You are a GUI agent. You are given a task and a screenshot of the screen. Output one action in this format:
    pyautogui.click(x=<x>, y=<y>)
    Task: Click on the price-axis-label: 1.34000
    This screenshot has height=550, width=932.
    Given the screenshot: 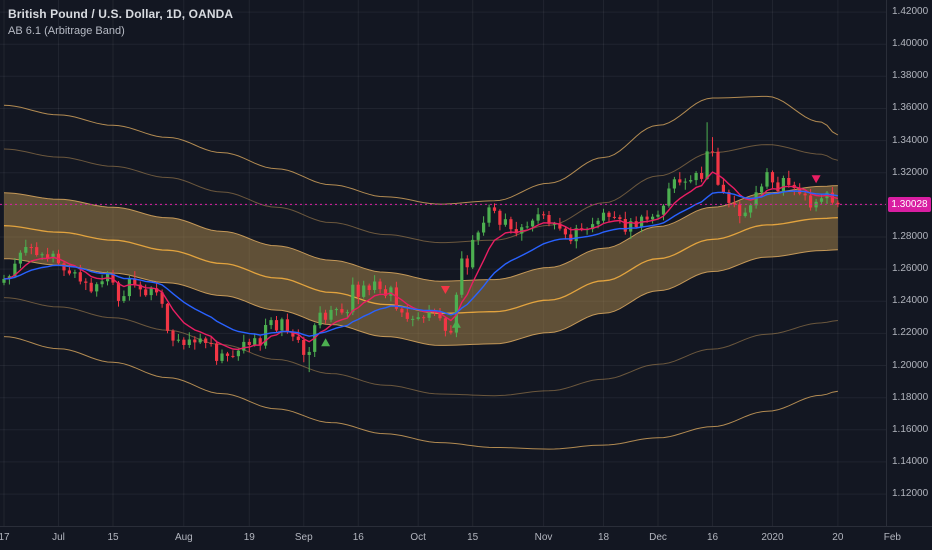 What is the action you would take?
    pyautogui.click(x=910, y=140)
    